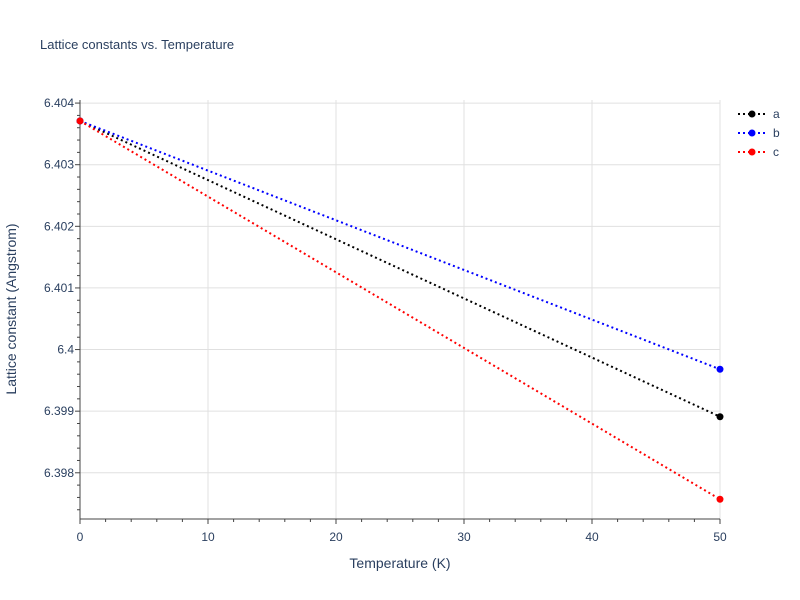 This screenshot has width=800, height=600. I want to click on x-tick-label: 10, so click(208, 537).